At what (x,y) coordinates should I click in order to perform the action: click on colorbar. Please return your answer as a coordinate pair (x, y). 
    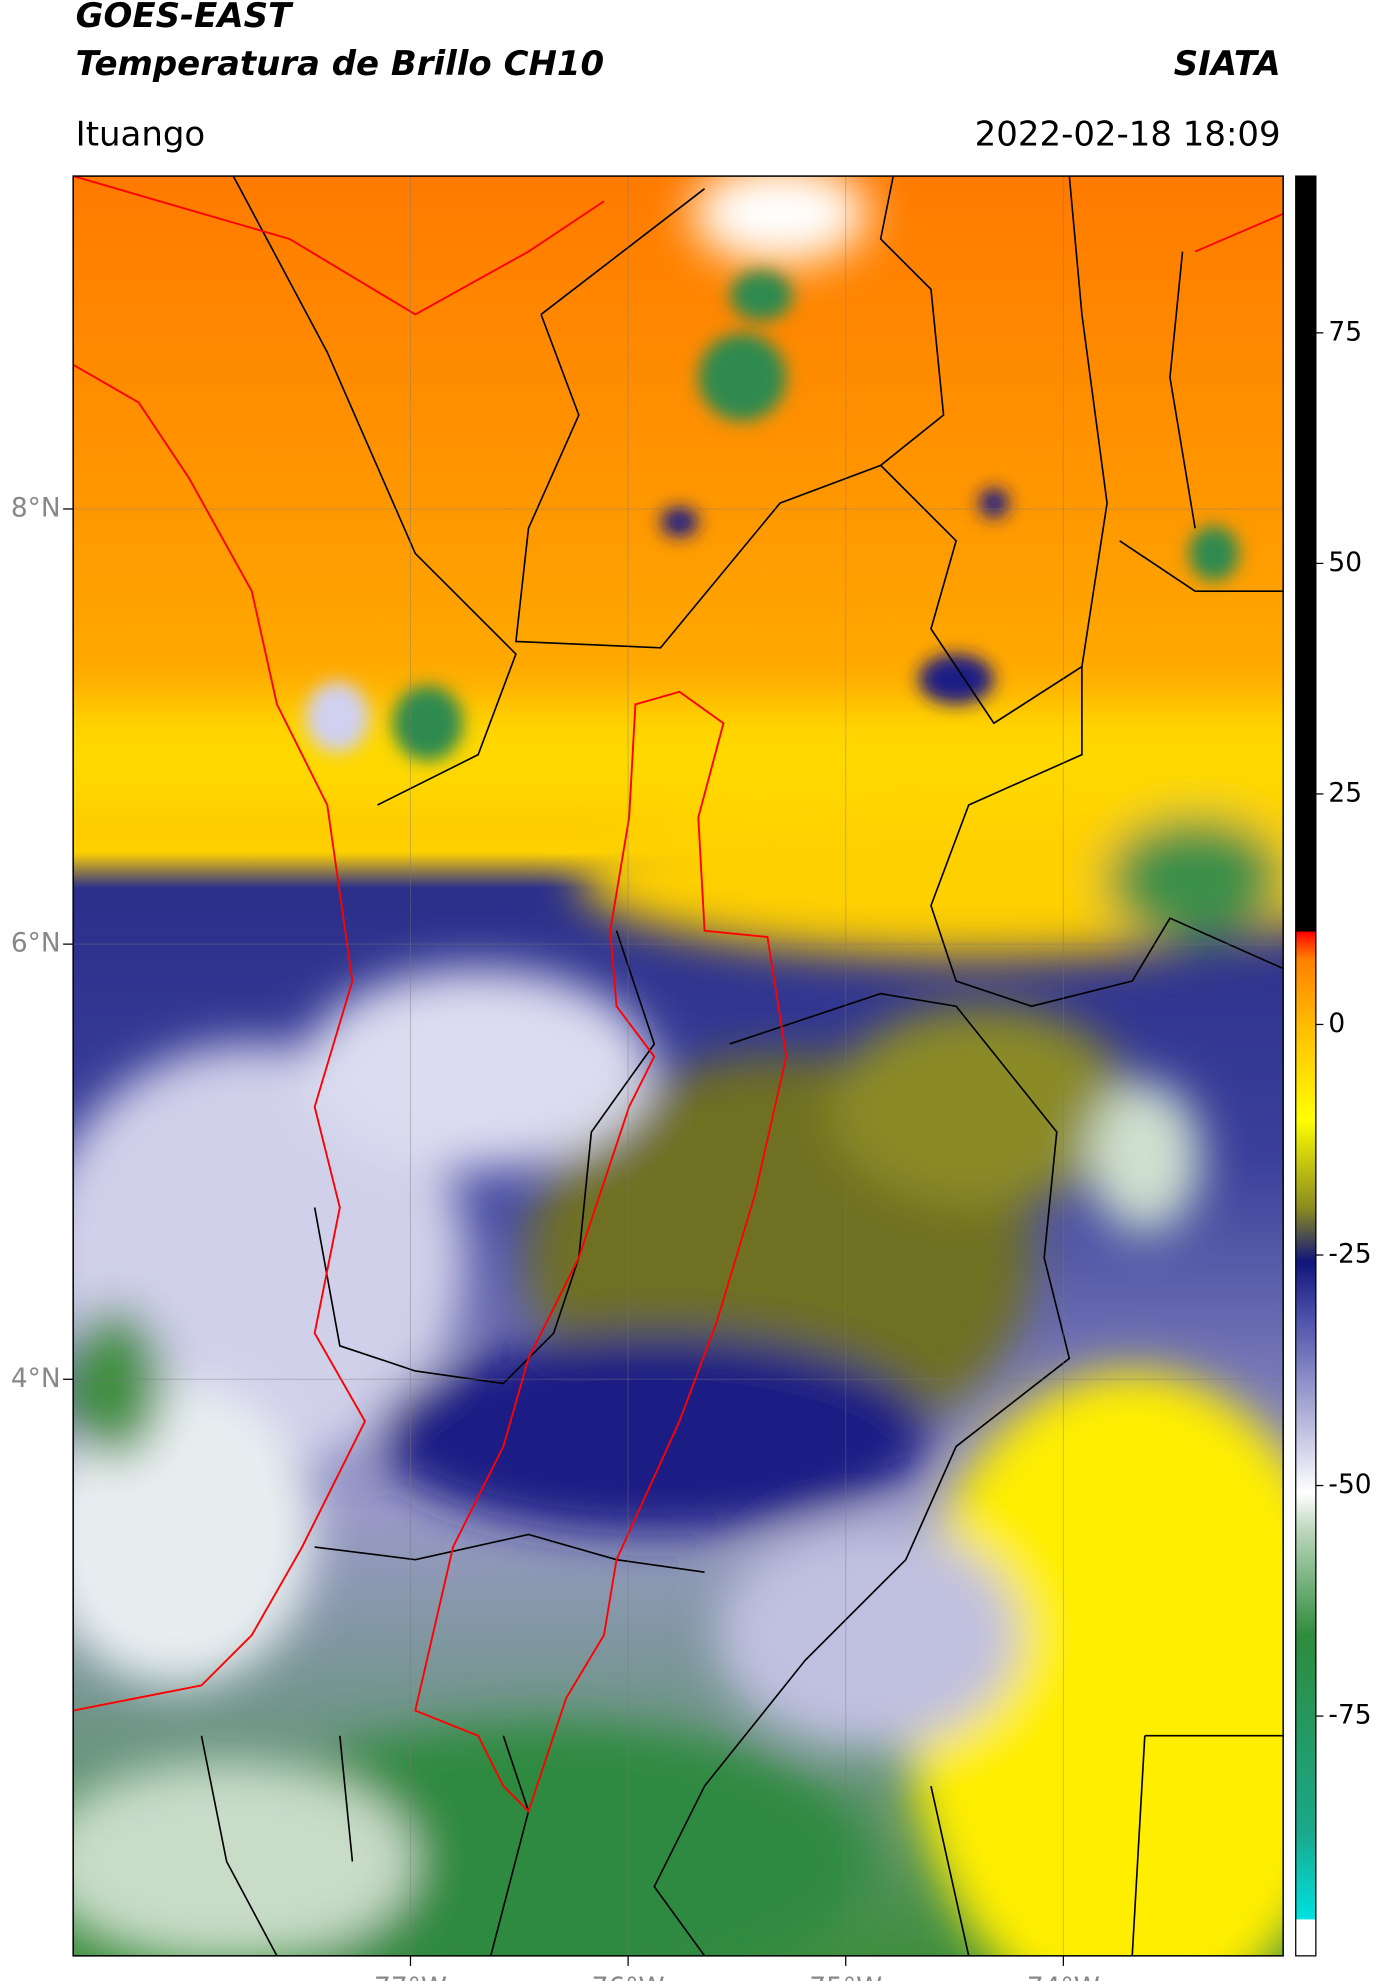
    Looking at the image, I should click on (1306, 1066).